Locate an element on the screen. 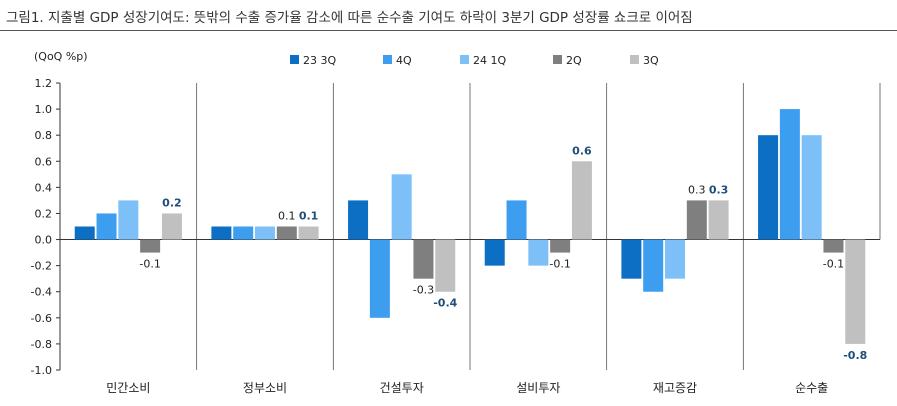  data-label: 0.6 is located at coordinates (582, 150).